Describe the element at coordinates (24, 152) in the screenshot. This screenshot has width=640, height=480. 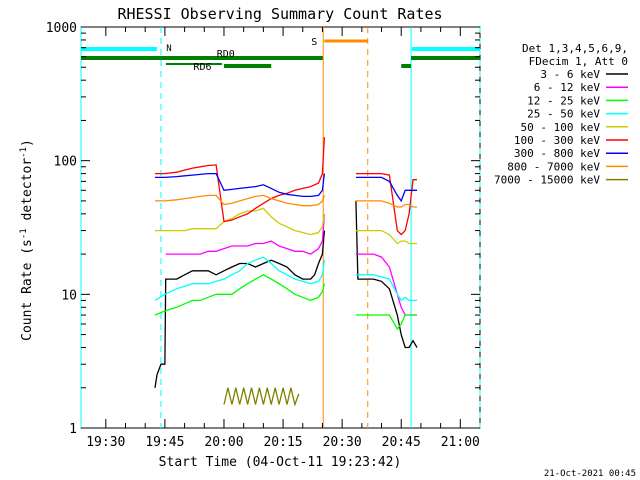
I see `y-axis-label-sup2: -1` at that location.